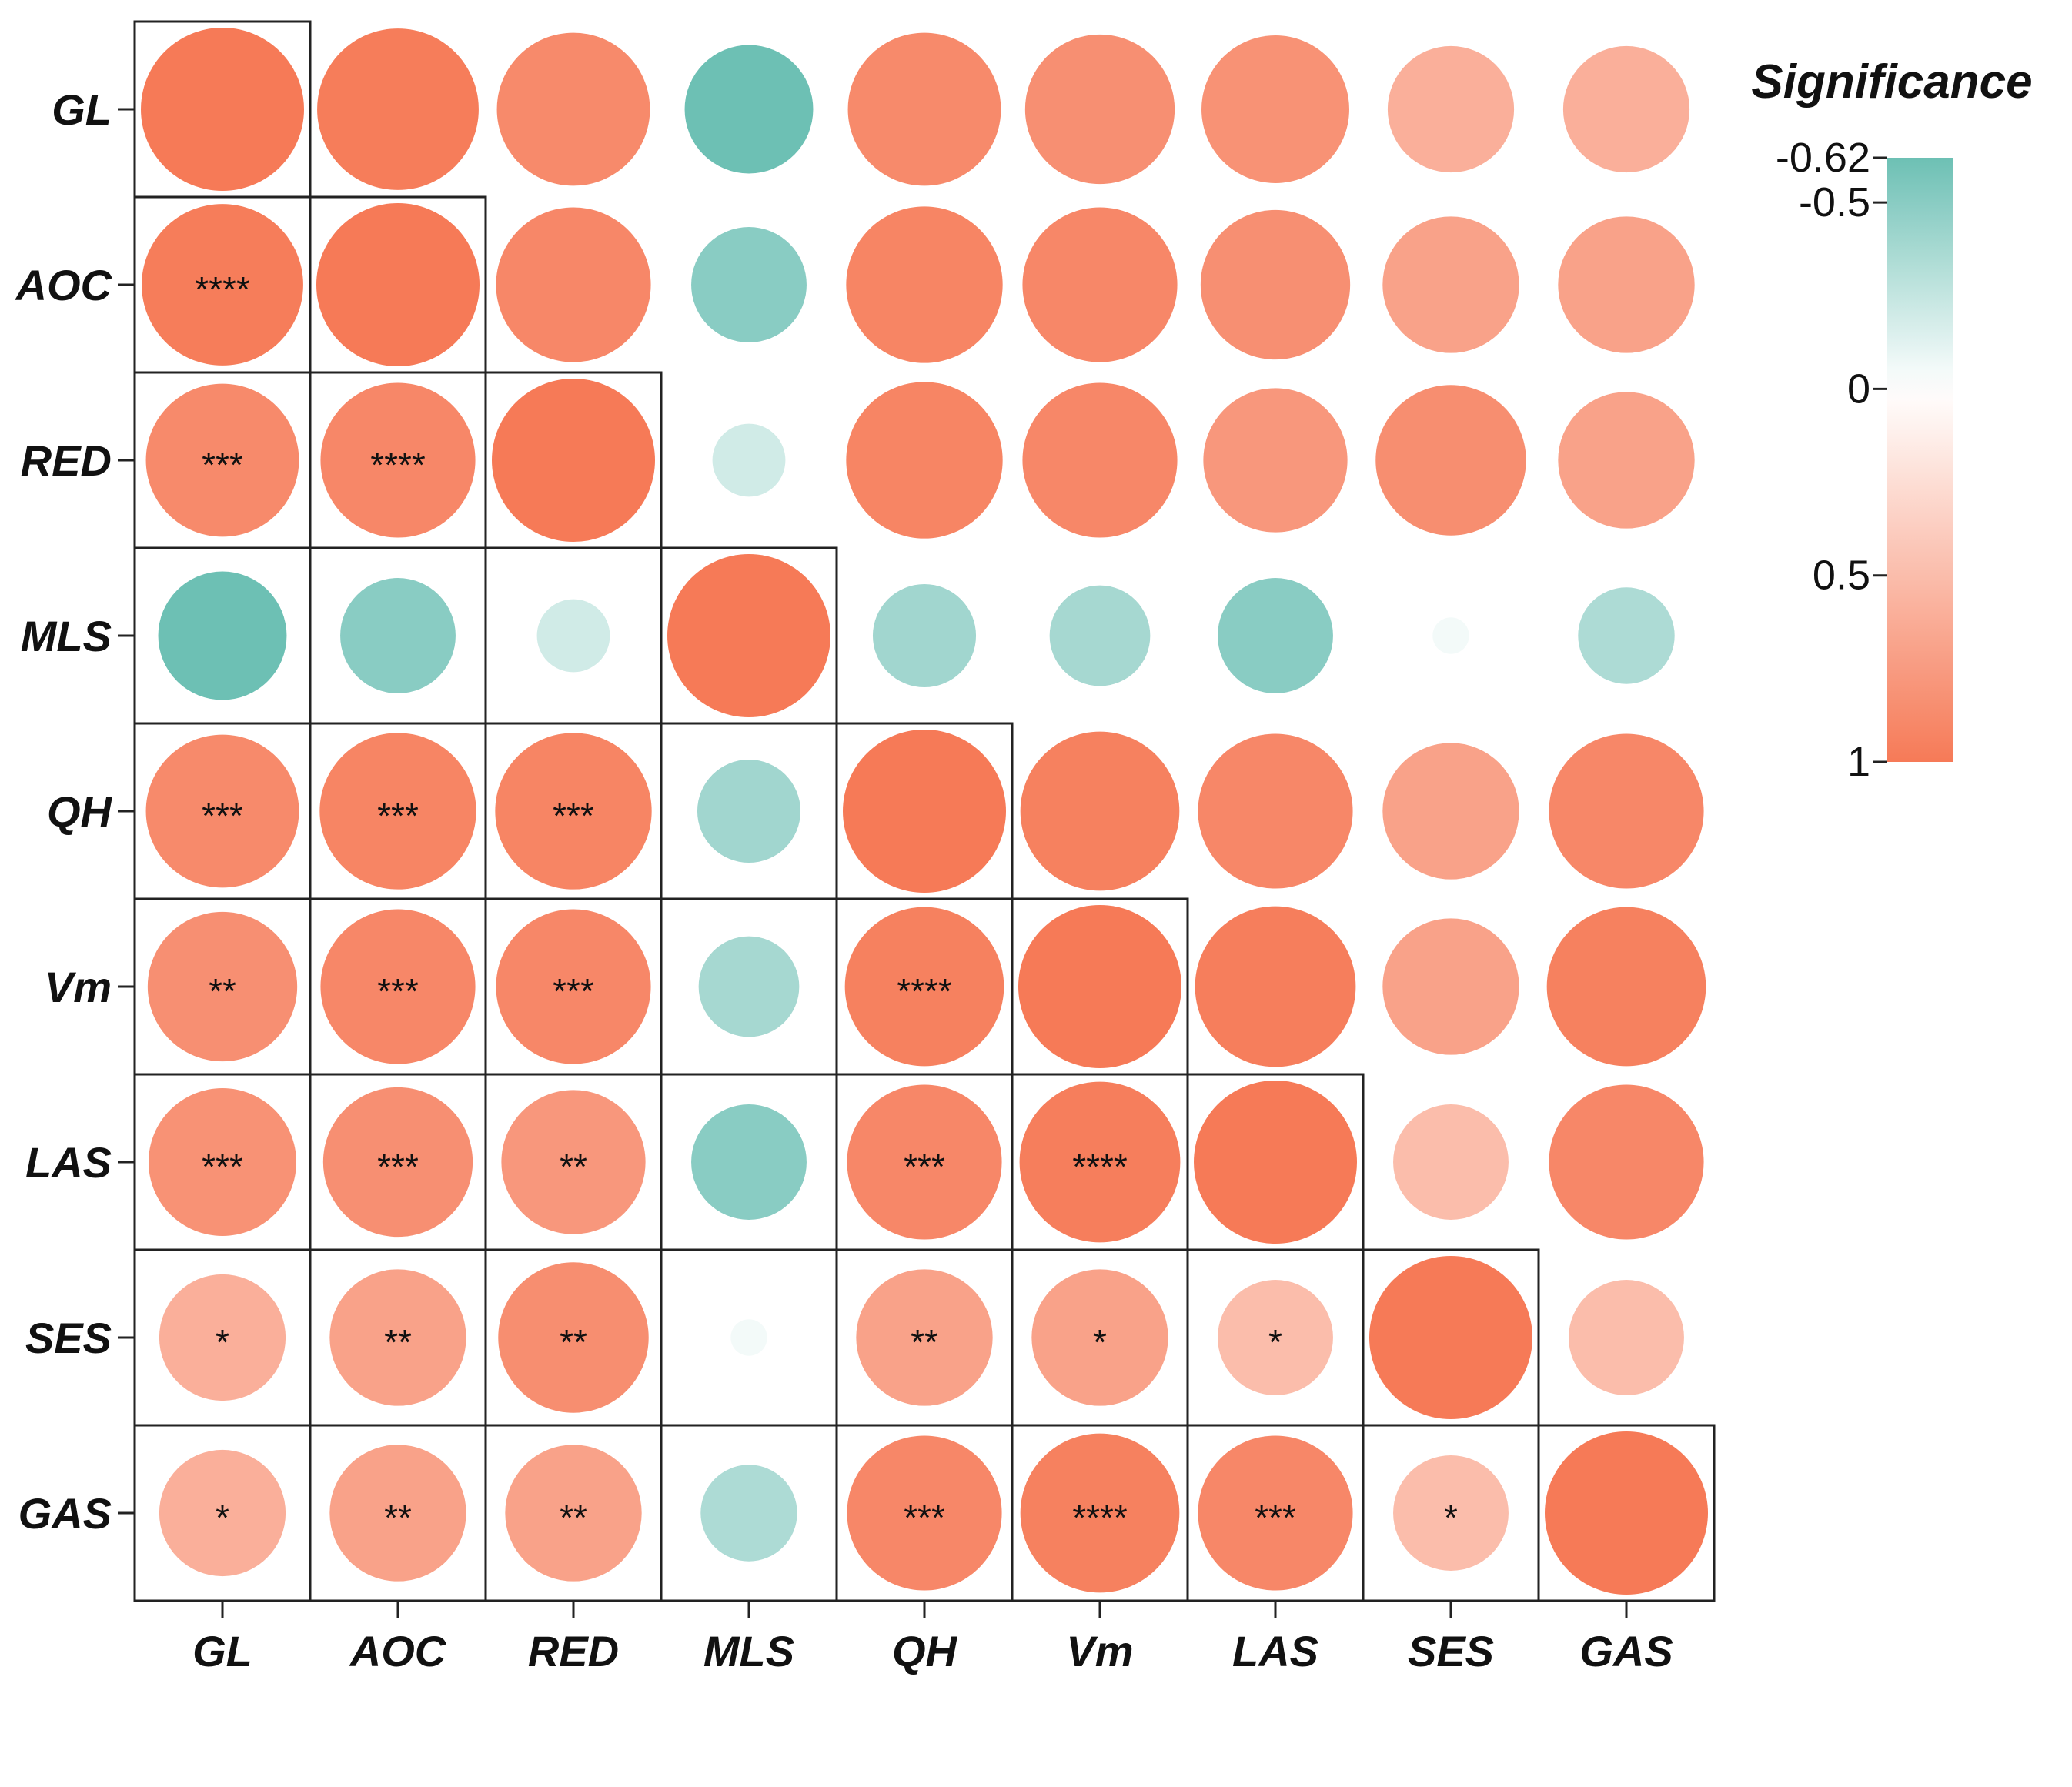 This screenshot has width=2072, height=1787. Describe the element at coordinates (1100, 1518) in the screenshot. I see `significance-label-GAS-Vm: ****` at that location.